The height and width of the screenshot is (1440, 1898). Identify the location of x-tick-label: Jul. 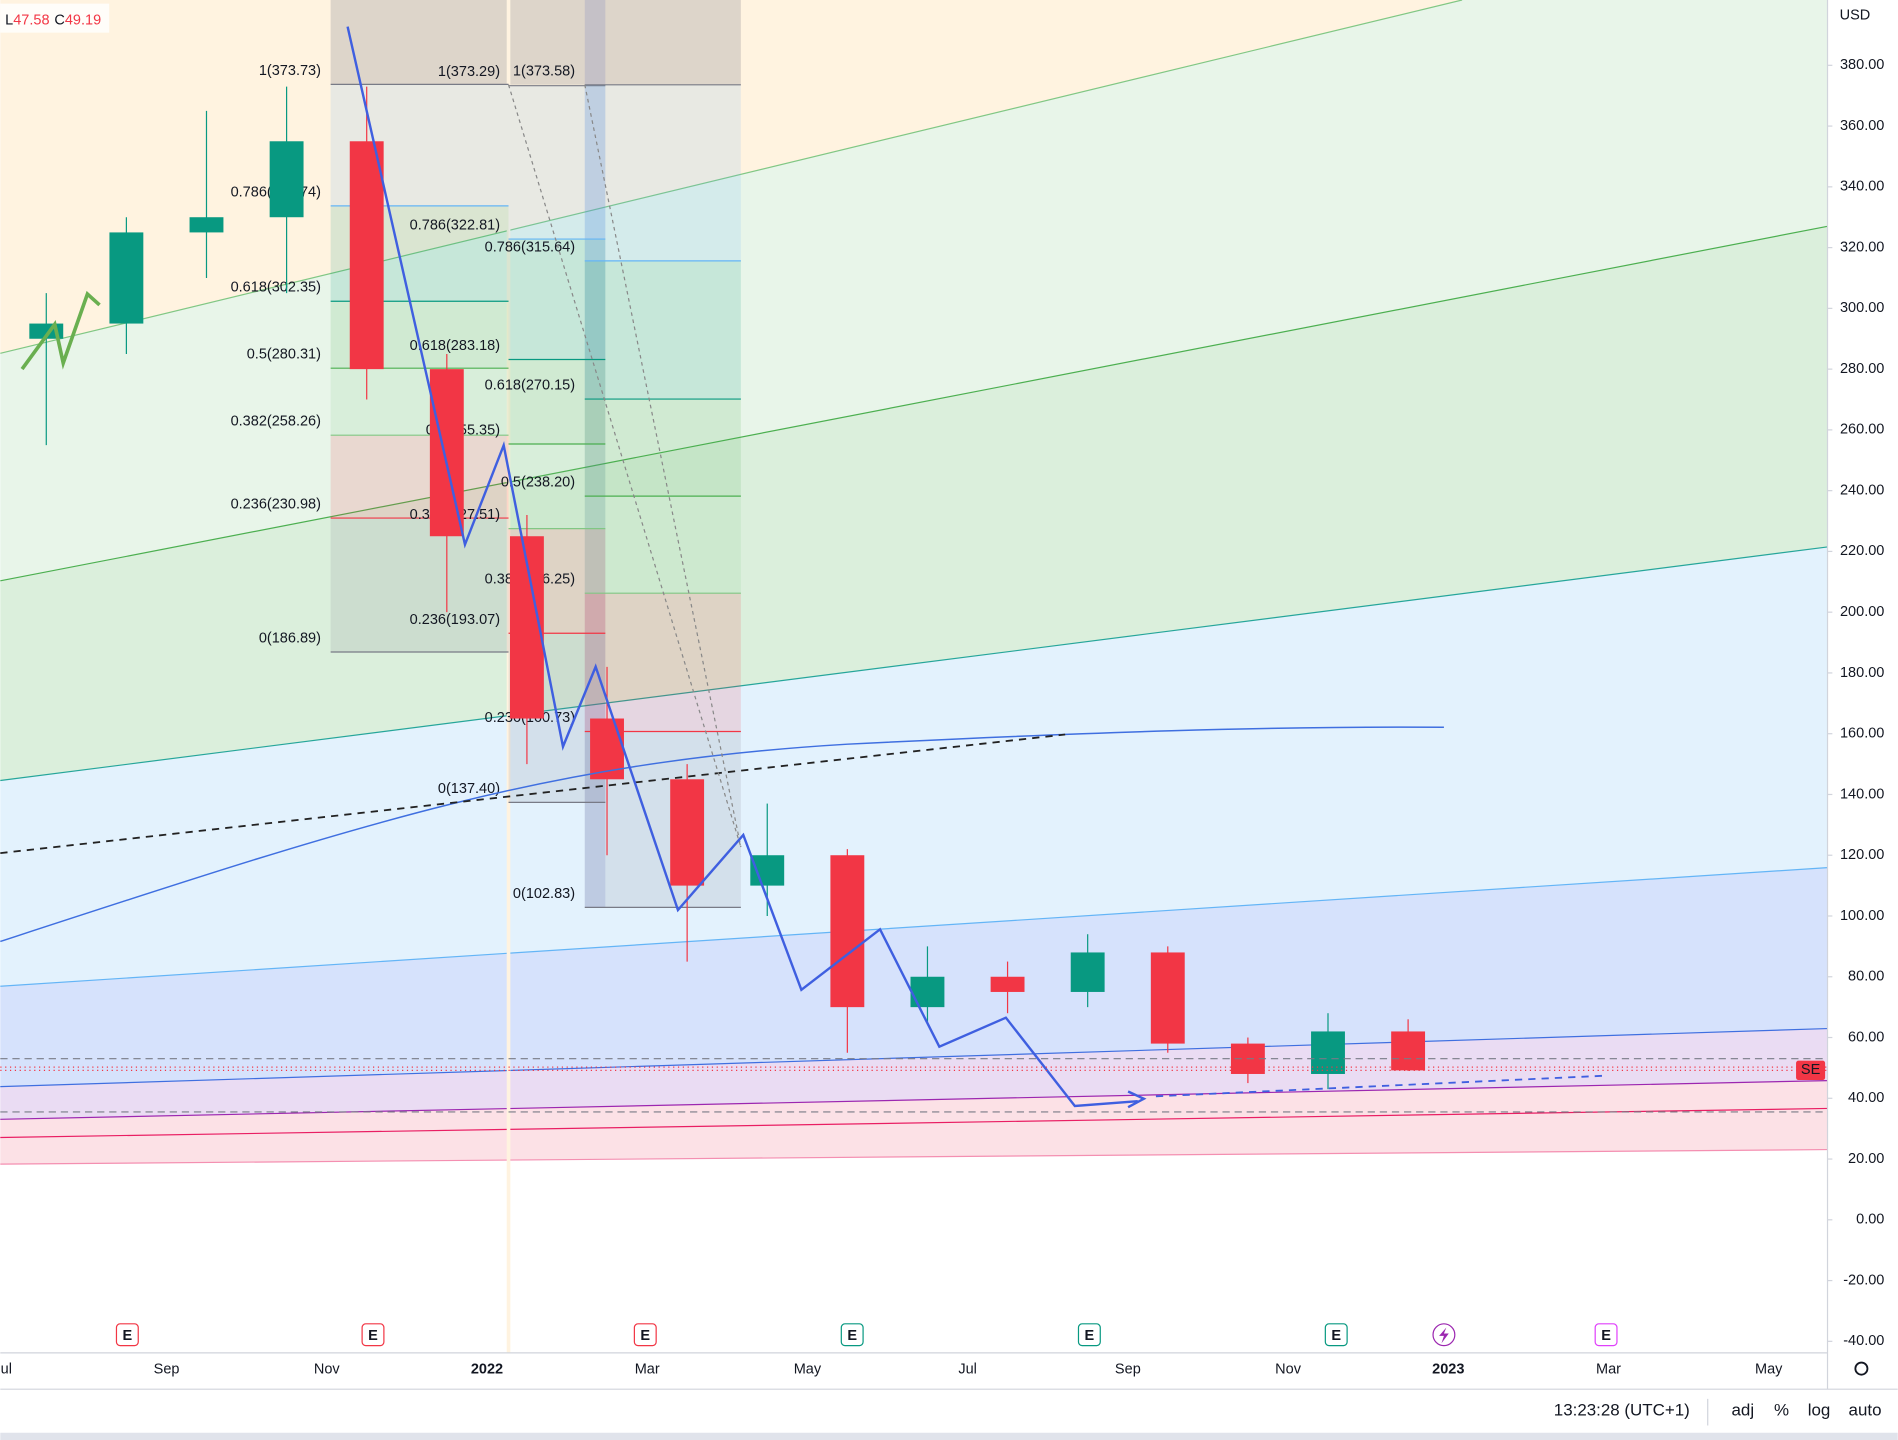
(967, 1370).